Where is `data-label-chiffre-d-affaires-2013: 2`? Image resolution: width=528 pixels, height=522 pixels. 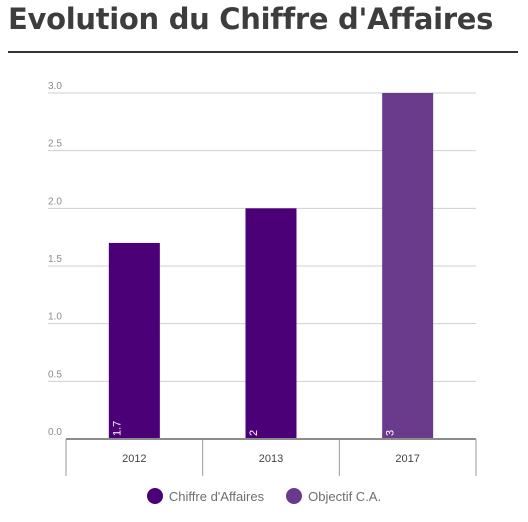
data-label-chiffre-d-affaires-2013: 2 is located at coordinates (254, 433).